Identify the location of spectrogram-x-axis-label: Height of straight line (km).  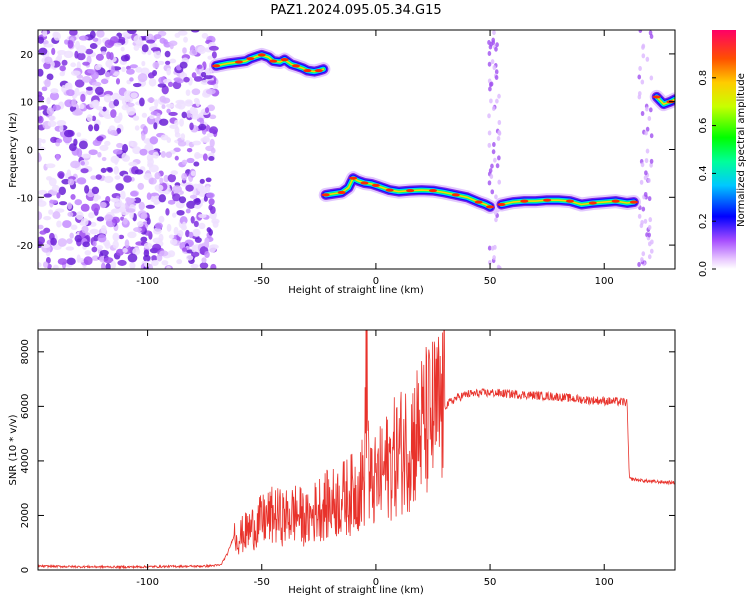
(356, 290).